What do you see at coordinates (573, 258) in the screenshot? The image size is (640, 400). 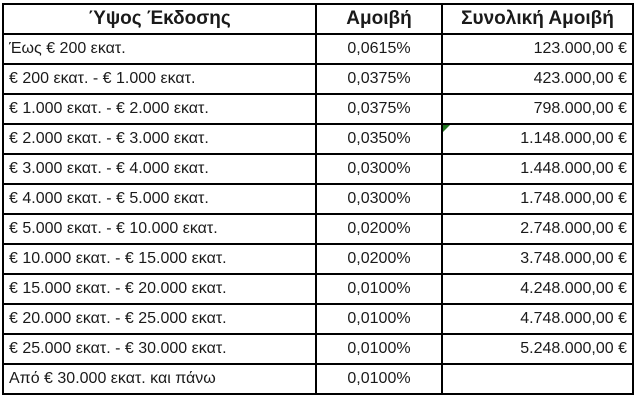 I see `cell-text: 3.748.000,00 €` at bounding box center [573, 258].